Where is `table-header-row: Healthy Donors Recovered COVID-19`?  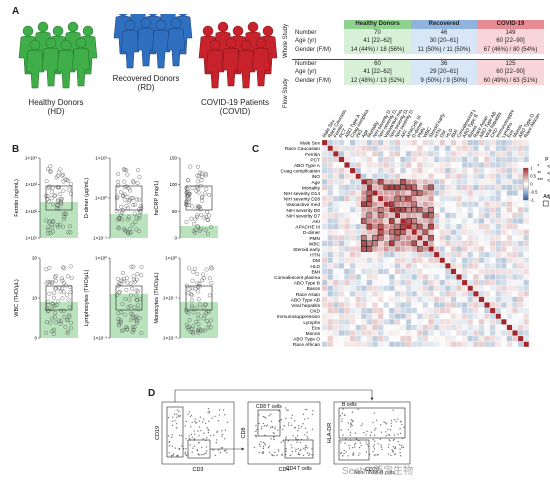 table-header-row: Healthy Donors Recovered COVID-19 is located at coordinates (418, 24).